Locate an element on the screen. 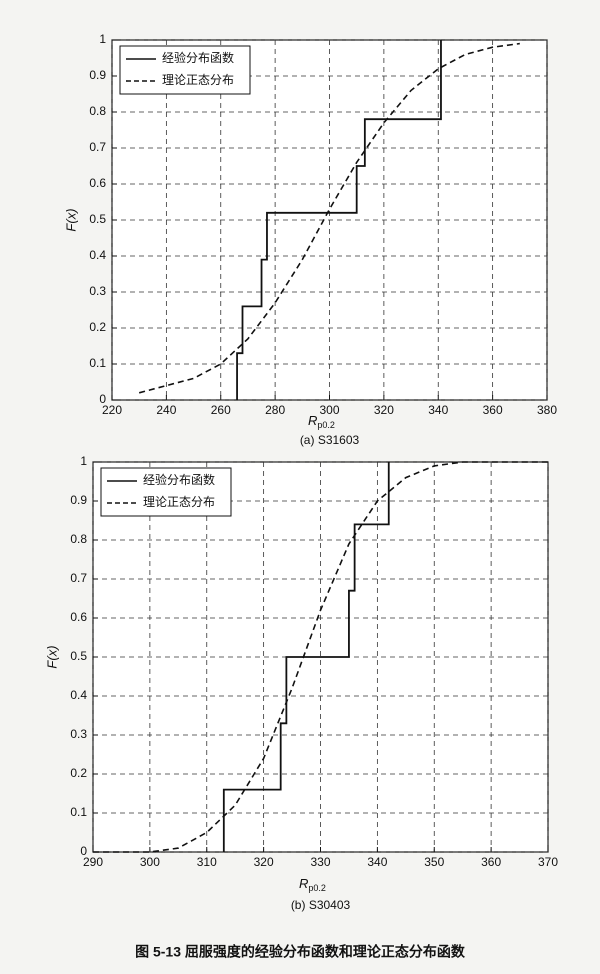 The image size is (600, 974). x-tick-label: 380 is located at coordinates (547, 410).